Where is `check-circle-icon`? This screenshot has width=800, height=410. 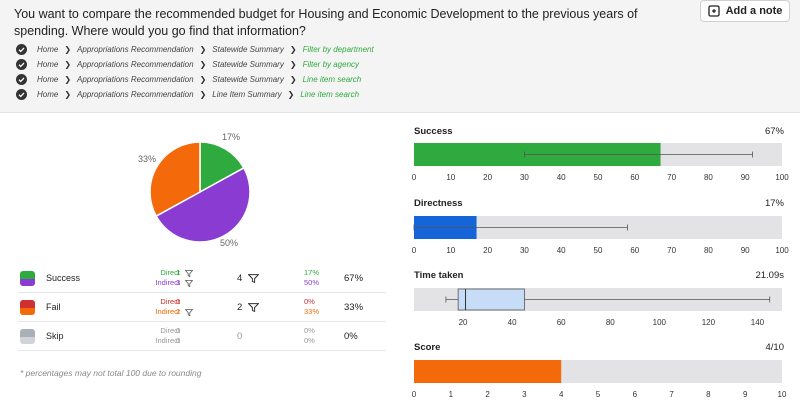
check-circle-icon is located at coordinates (21, 94).